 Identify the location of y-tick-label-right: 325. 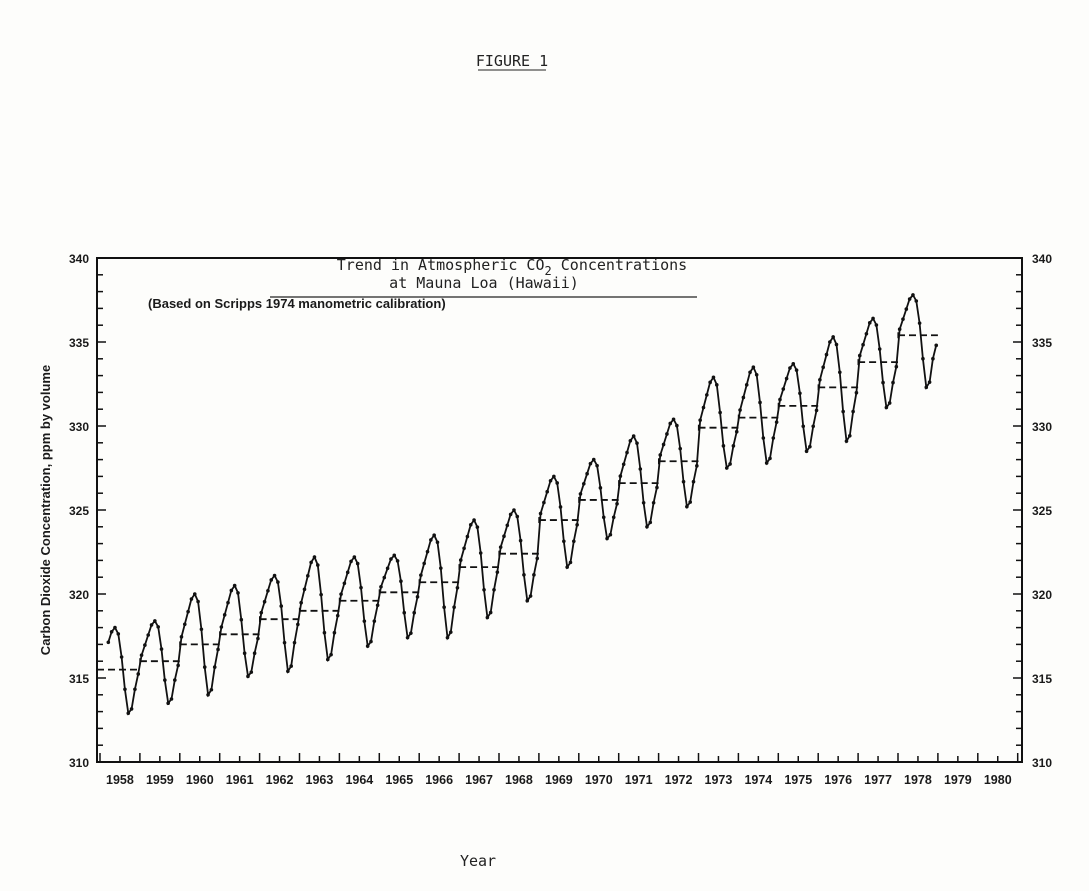
(1042, 511).